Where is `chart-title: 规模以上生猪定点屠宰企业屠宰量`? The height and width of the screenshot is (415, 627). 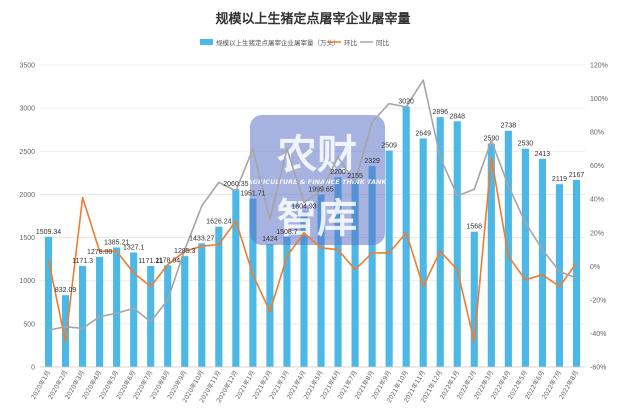 chart-title: 规模以上生猪定点屠宰企业屠宰量 is located at coordinates (312, 19).